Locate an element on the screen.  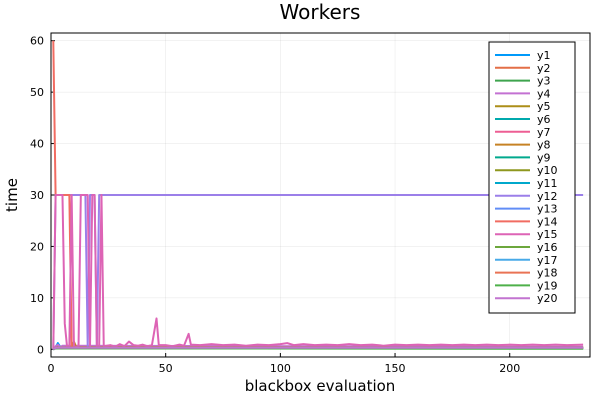
legend-label-y10: y10 is located at coordinates (547, 170).